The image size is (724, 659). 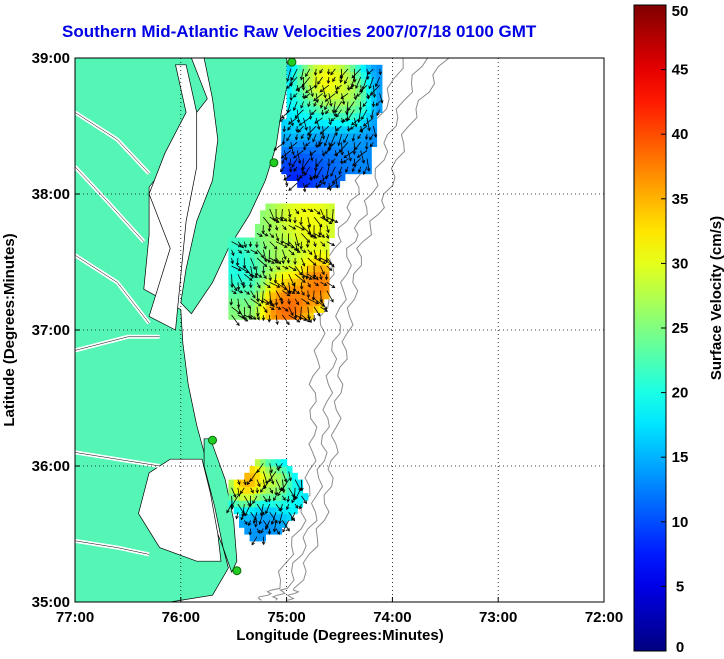 I want to click on y-tick-label: 38:00, so click(x=51, y=194).